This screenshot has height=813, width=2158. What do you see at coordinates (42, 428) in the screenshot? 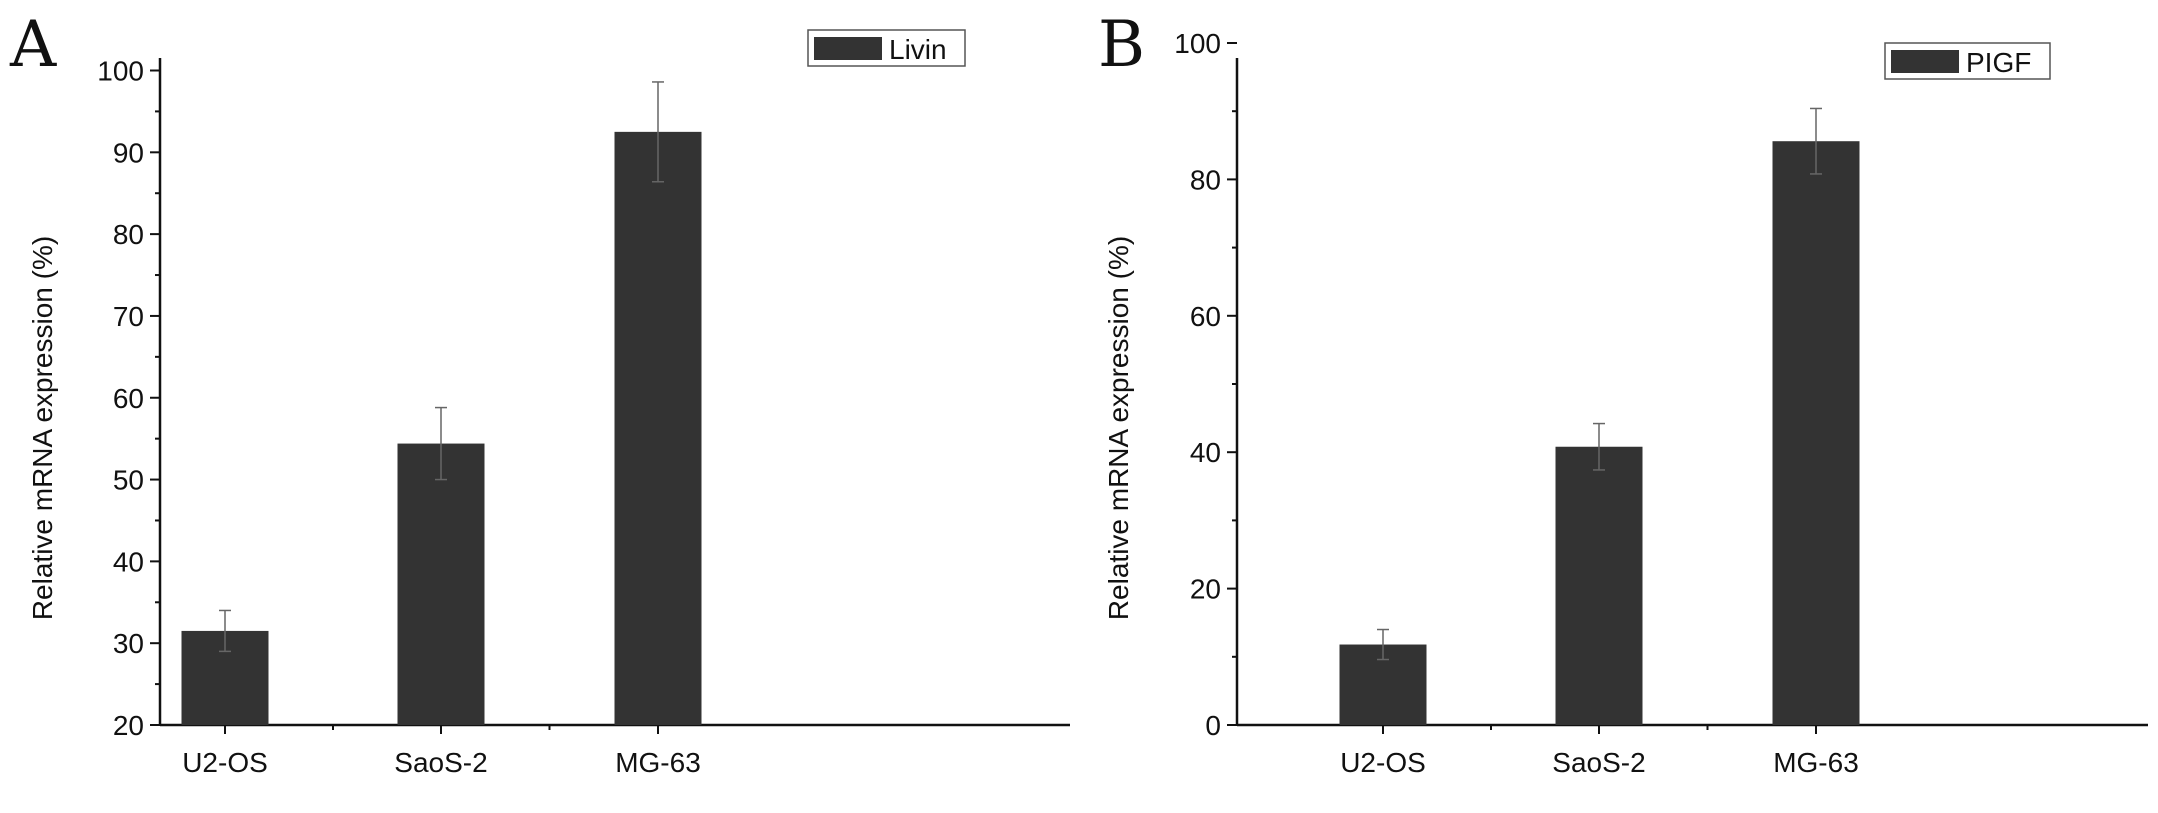
I see `panel-a-y-axis-title: Relative mRNA expression (%)` at bounding box center [42, 428].